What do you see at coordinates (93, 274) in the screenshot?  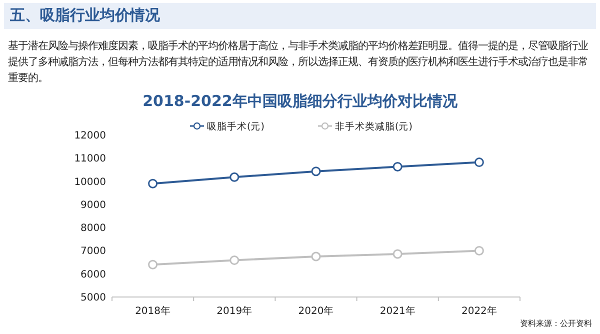 I see `y-tick-label: 6000` at bounding box center [93, 274].